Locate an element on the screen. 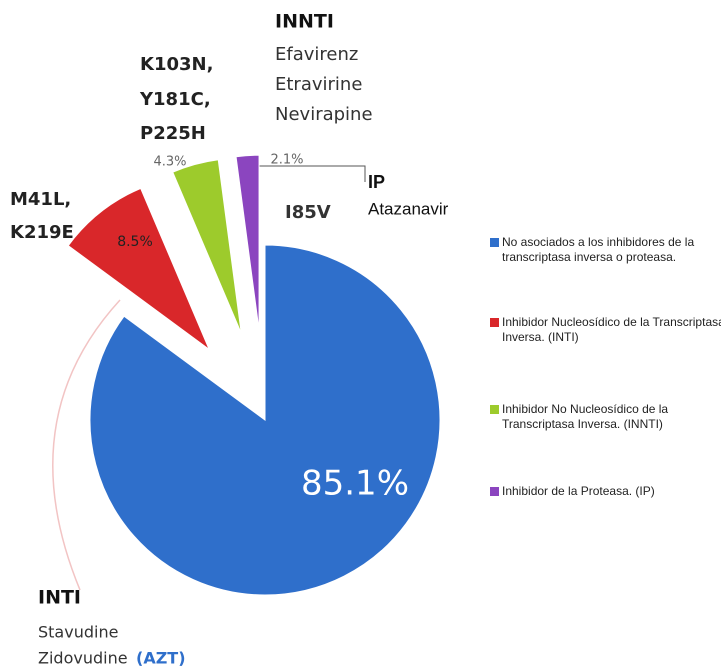 This screenshot has width=721, height=666. annotation: Efavirenz is located at coordinates (316, 54).